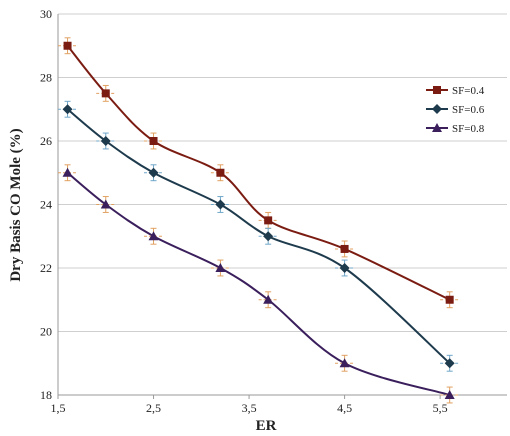  What do you see at coordinates (266, 426) in the screenshot?
I see `x-axis-title: ER` at bounding box center [266, 426].